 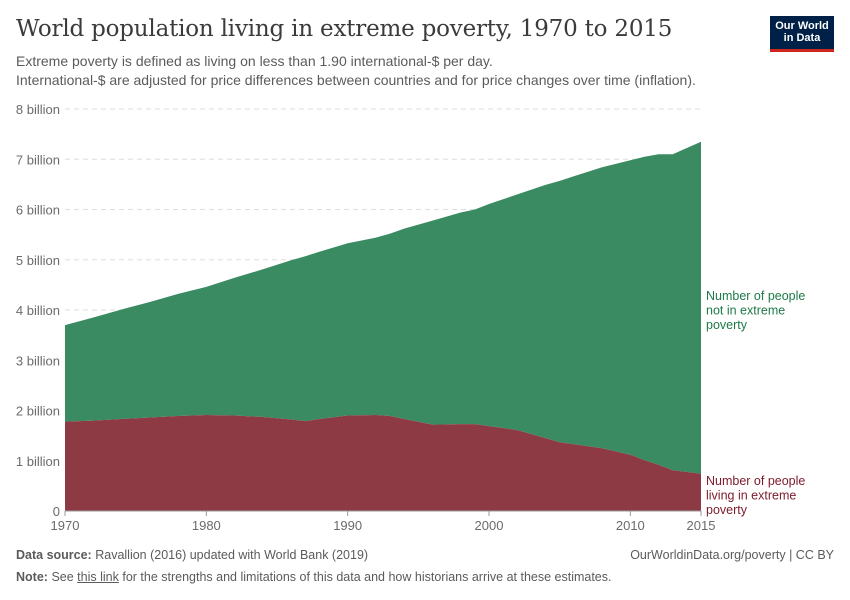 I want to click on y-tick-label: 8 billion, so click(x=38, y=109).